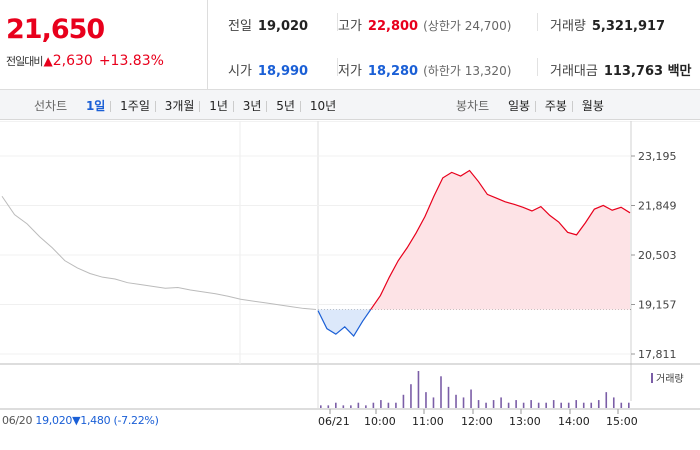 This screenshot has width=700, height=450. I want to click on x-tick-label: 14:00, so click(574, 421).